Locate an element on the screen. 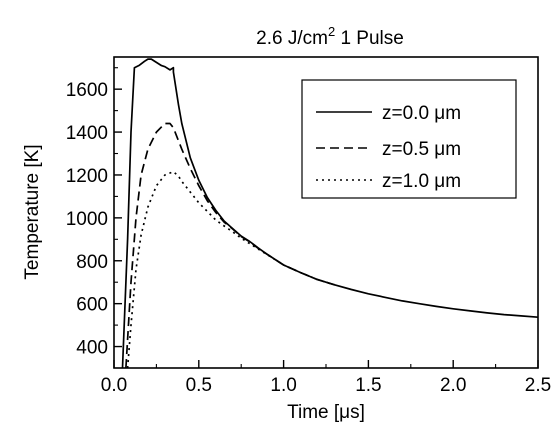 The width and height of the screenshot is (554, 435). chart-title-suffix: 1 Pulse is located at coordinates (369, 38).